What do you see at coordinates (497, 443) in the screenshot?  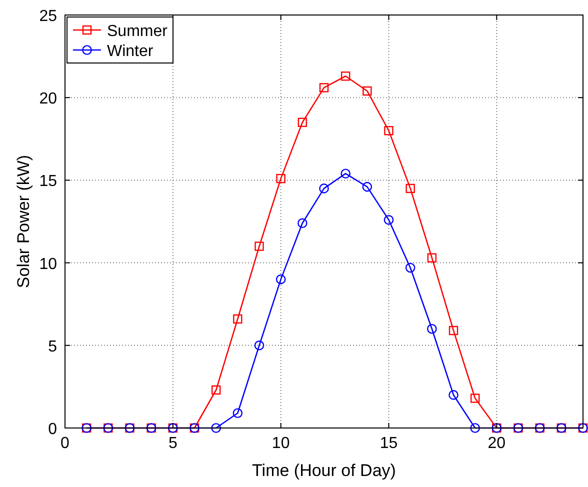 I see `x-tick-label: 20` at bounding box center [497, 443].